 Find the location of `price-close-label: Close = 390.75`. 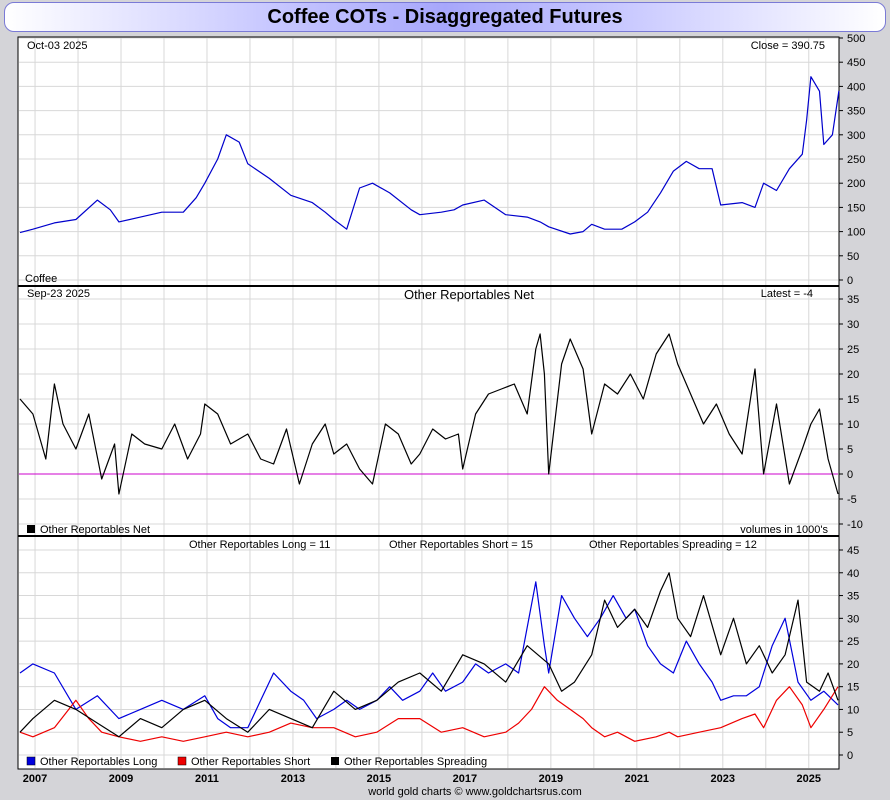

price-close-label: Close = 390.75 is located at coordinates (788, 46).